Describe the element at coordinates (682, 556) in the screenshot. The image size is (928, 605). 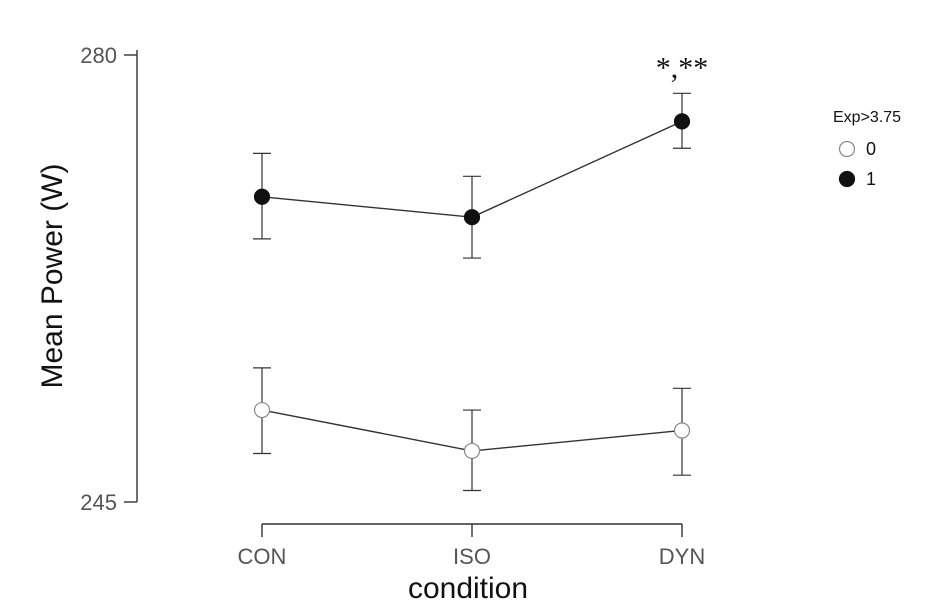
I see `x-tick-label: DYN` at that location.